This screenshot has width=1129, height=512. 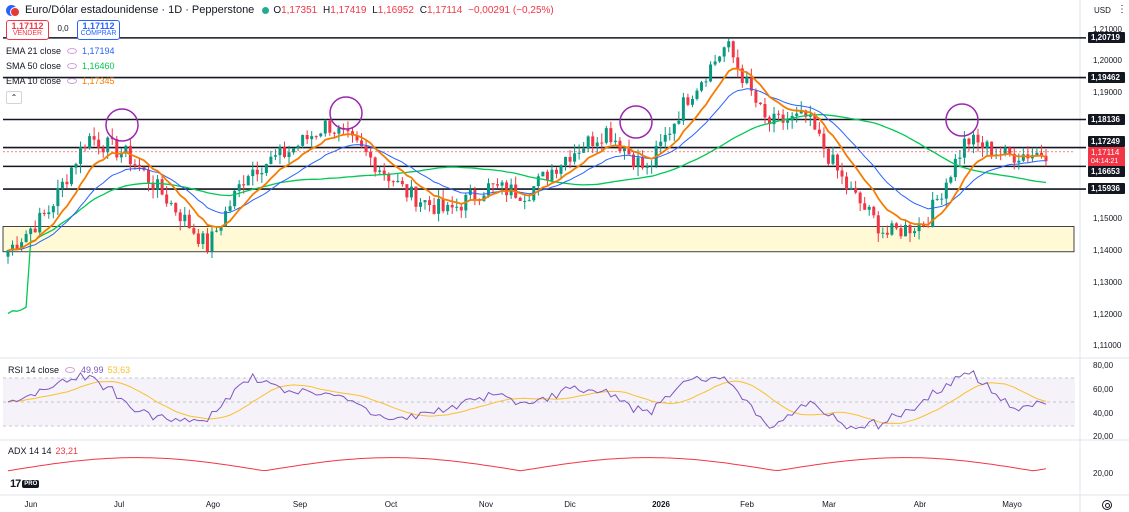 What do you see at coordinates (213, 504) in the screenshot?
I see `time-label: Ago` at bounding box center [213, 504].